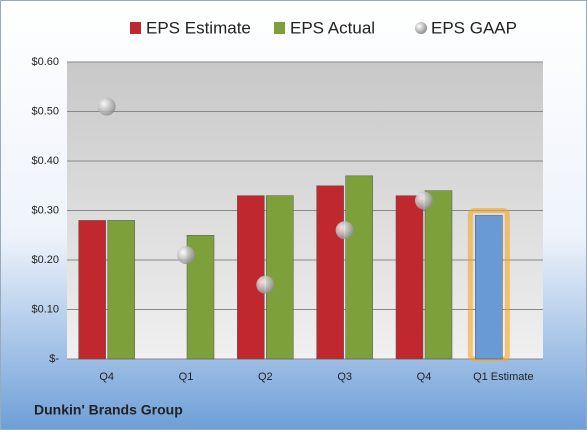  I want to click on x-tick-label: Q1, so click(186, 377).